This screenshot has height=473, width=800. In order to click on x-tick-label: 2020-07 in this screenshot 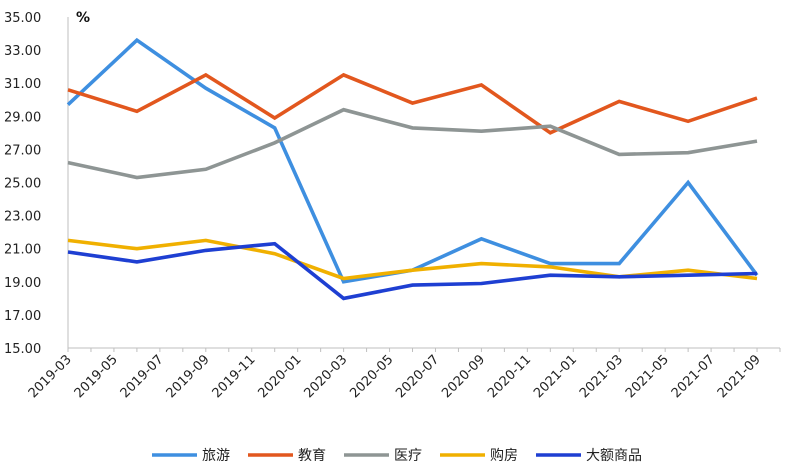, I will do `click(417, 376)`.